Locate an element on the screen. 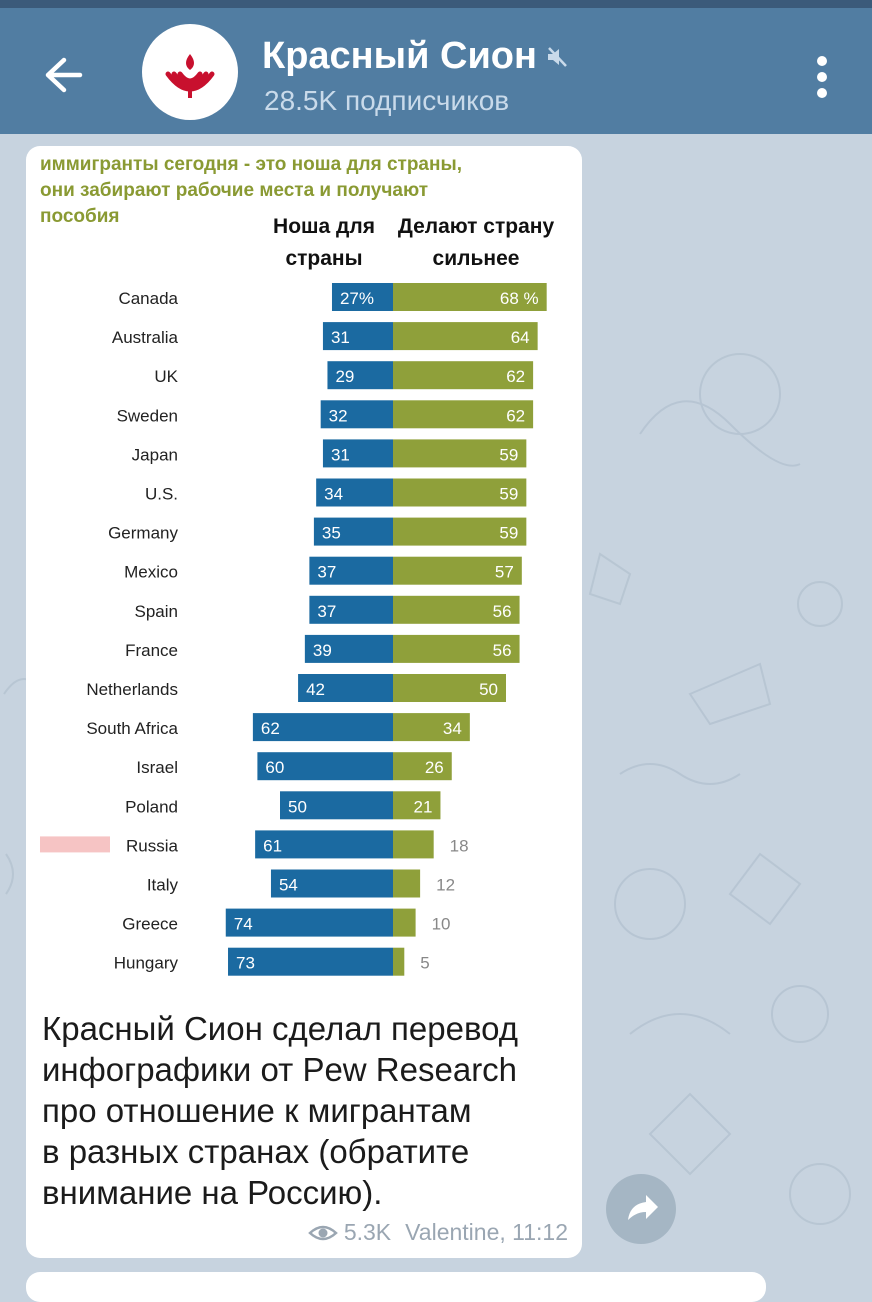 This screenshot has width=872, height=1302. muted-speaker-icon is located at coordinates (557, 57).